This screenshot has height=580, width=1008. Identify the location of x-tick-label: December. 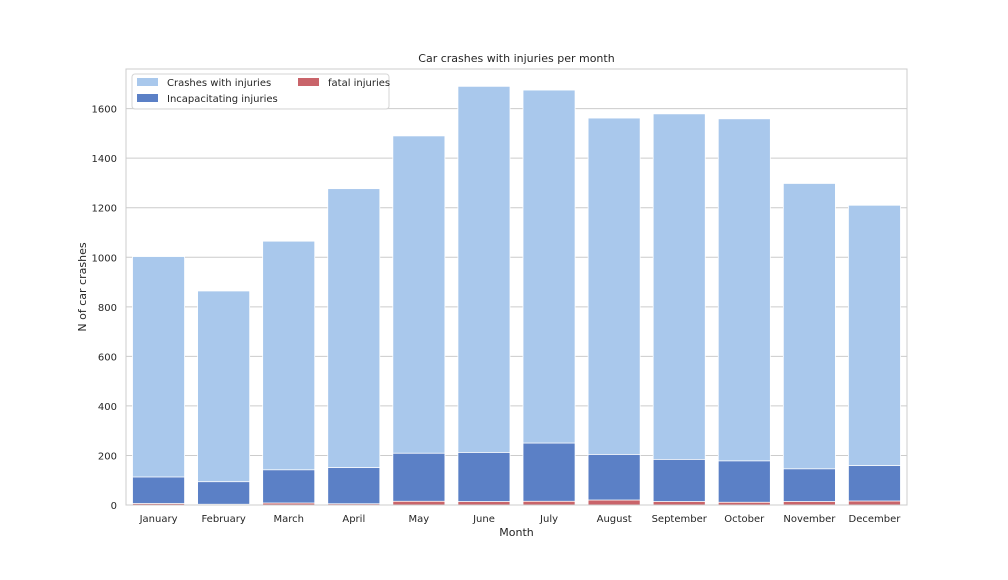
(875, 519).